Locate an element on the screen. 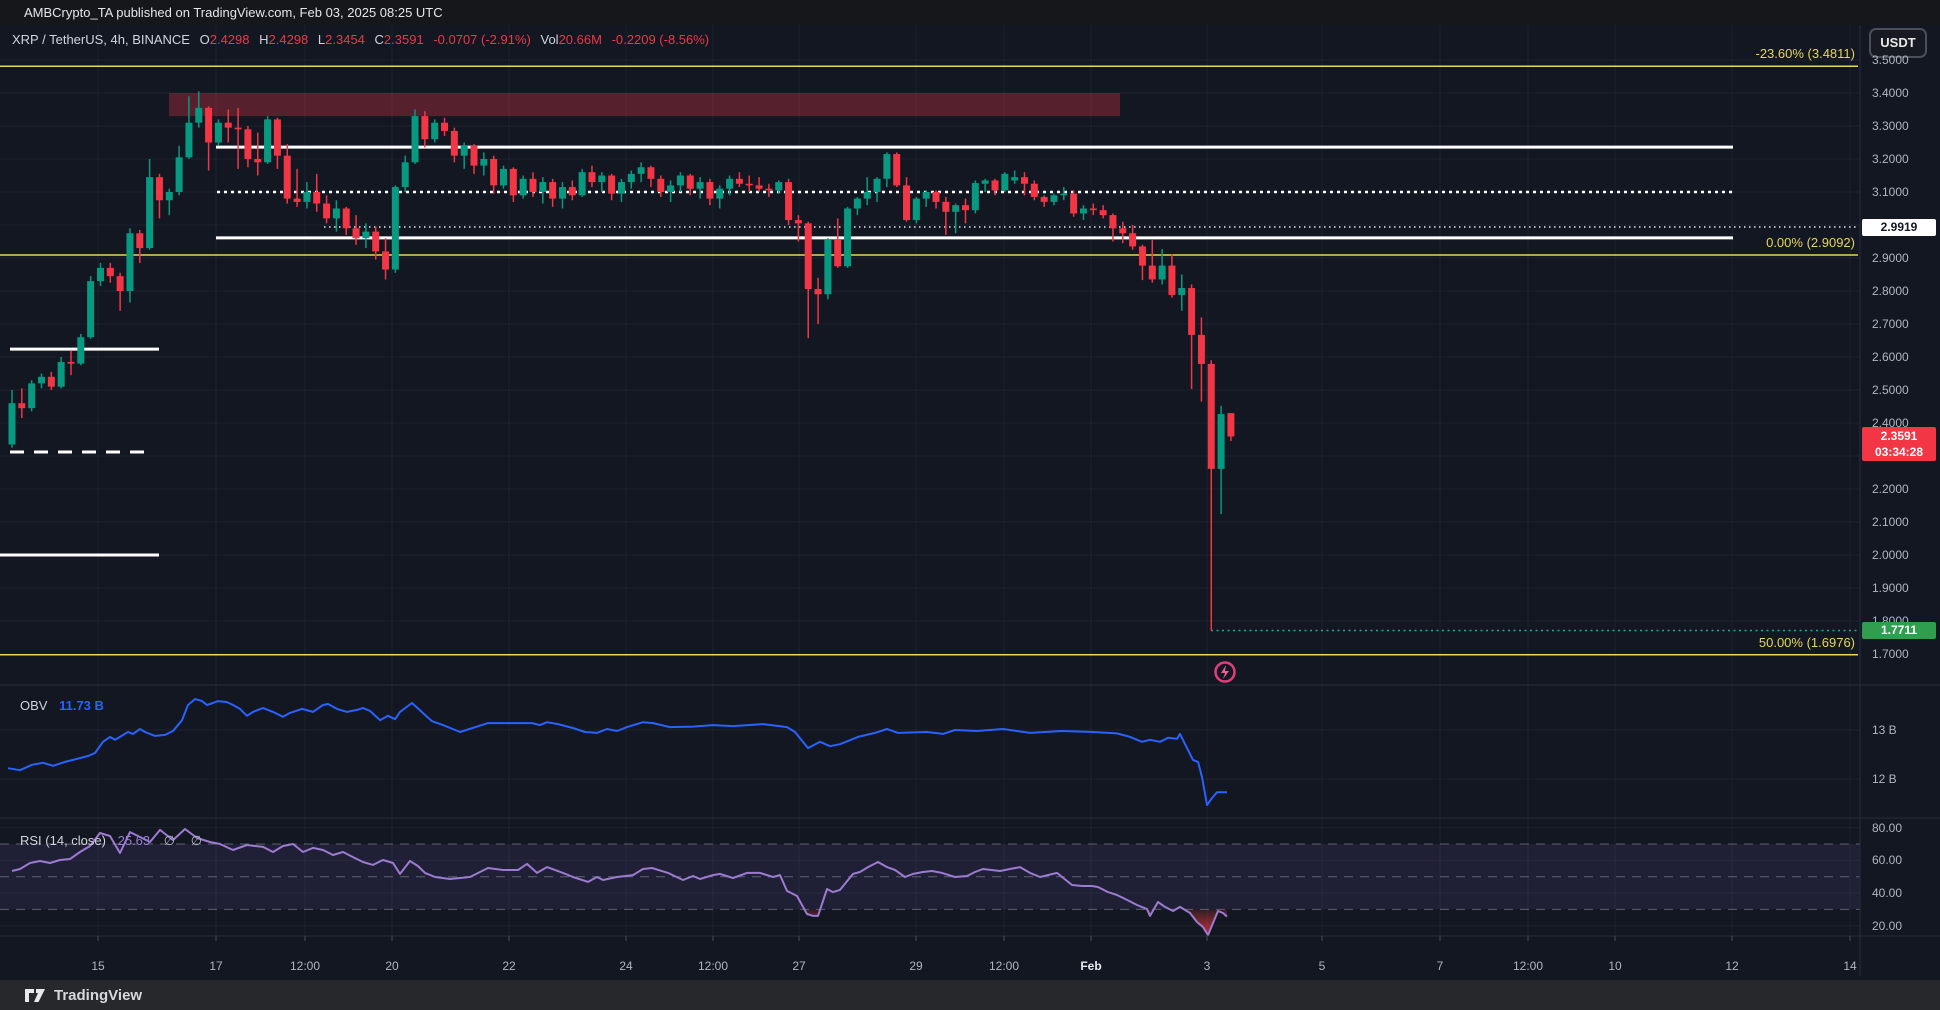  rsi-empty-set-icons: ∅ ∅ is located at coordinates (186, 840).